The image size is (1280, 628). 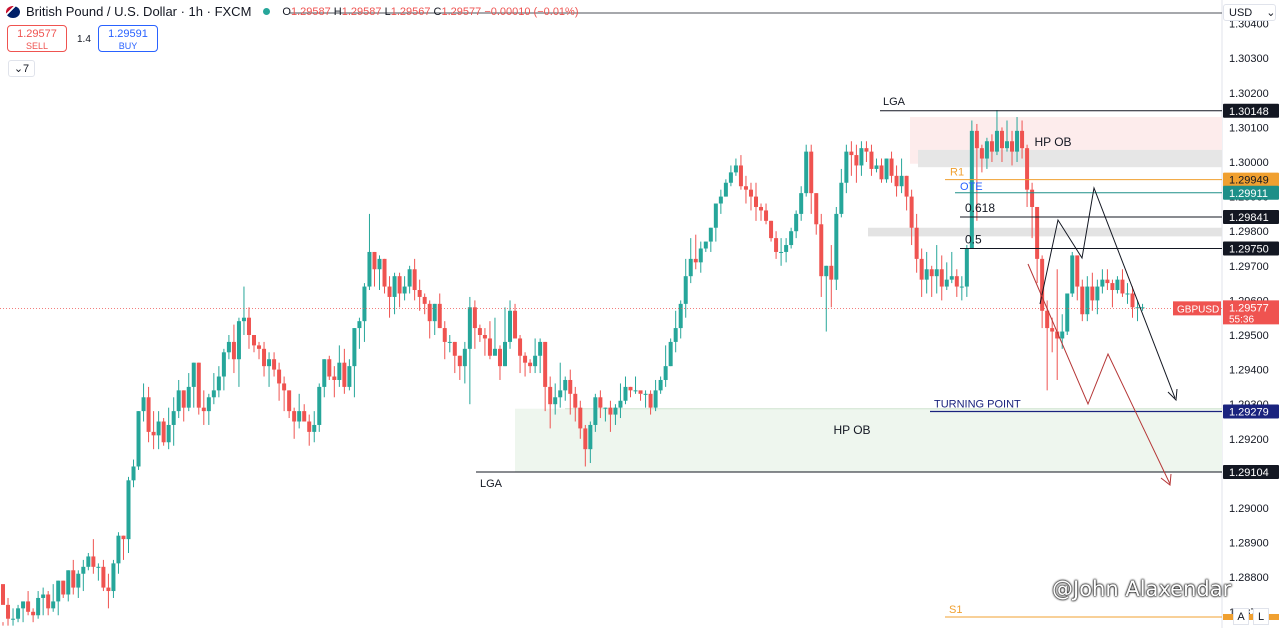 I want to click on sell-button: 1.29577 SELL, so click(x=37, y=38).